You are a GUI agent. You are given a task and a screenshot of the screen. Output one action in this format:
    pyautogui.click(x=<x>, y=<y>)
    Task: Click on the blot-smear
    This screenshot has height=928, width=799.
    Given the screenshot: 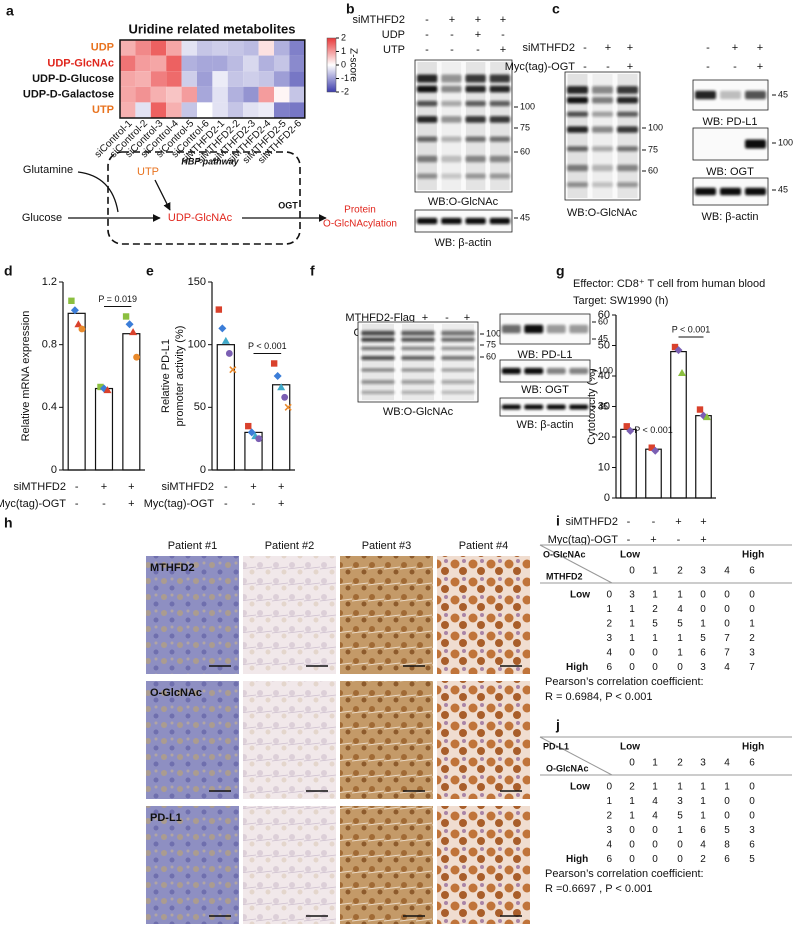 What is the action you would take?
    pyautogui.click(x=458, y=362)
    